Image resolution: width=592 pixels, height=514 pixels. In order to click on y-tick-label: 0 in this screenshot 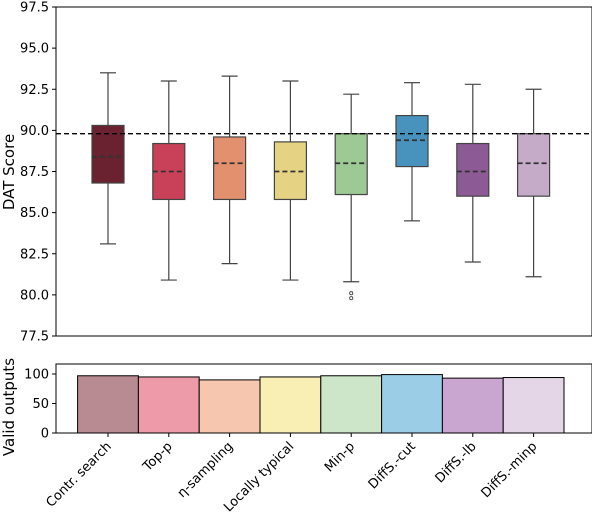, I will do `click(45, 434)`.